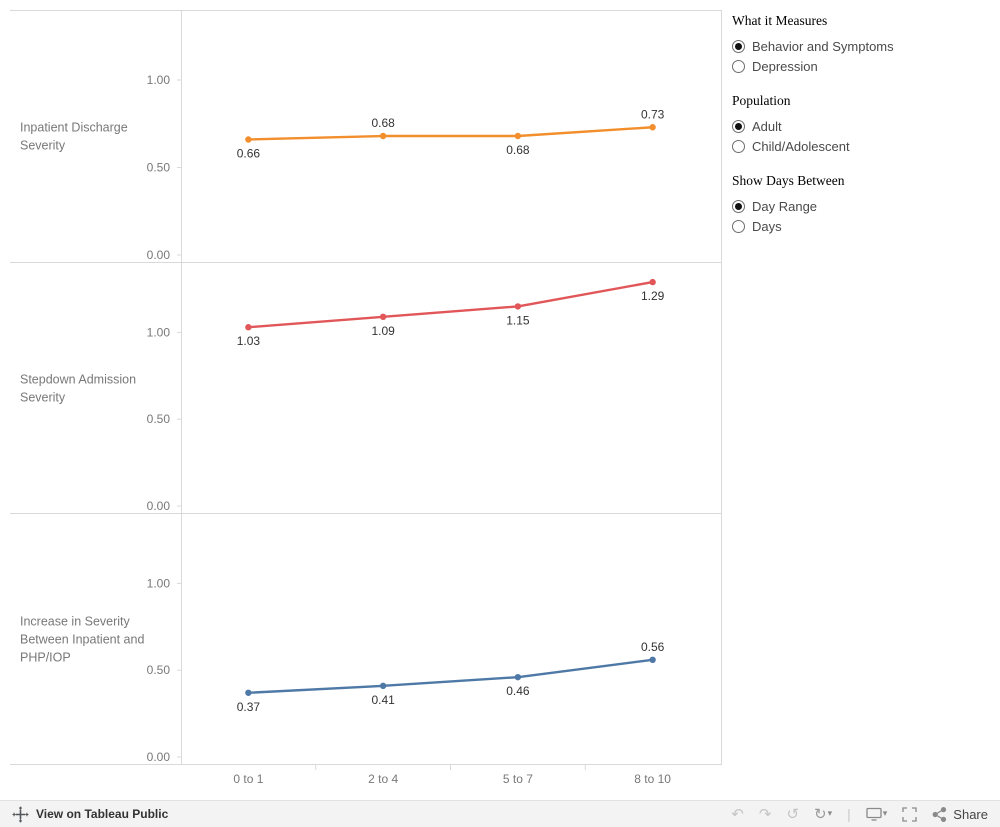 The width and height of the screenshot is (1000, 827). I want to click on control-group-population: Population Adult Child/Adolescent, so click(861, 124).